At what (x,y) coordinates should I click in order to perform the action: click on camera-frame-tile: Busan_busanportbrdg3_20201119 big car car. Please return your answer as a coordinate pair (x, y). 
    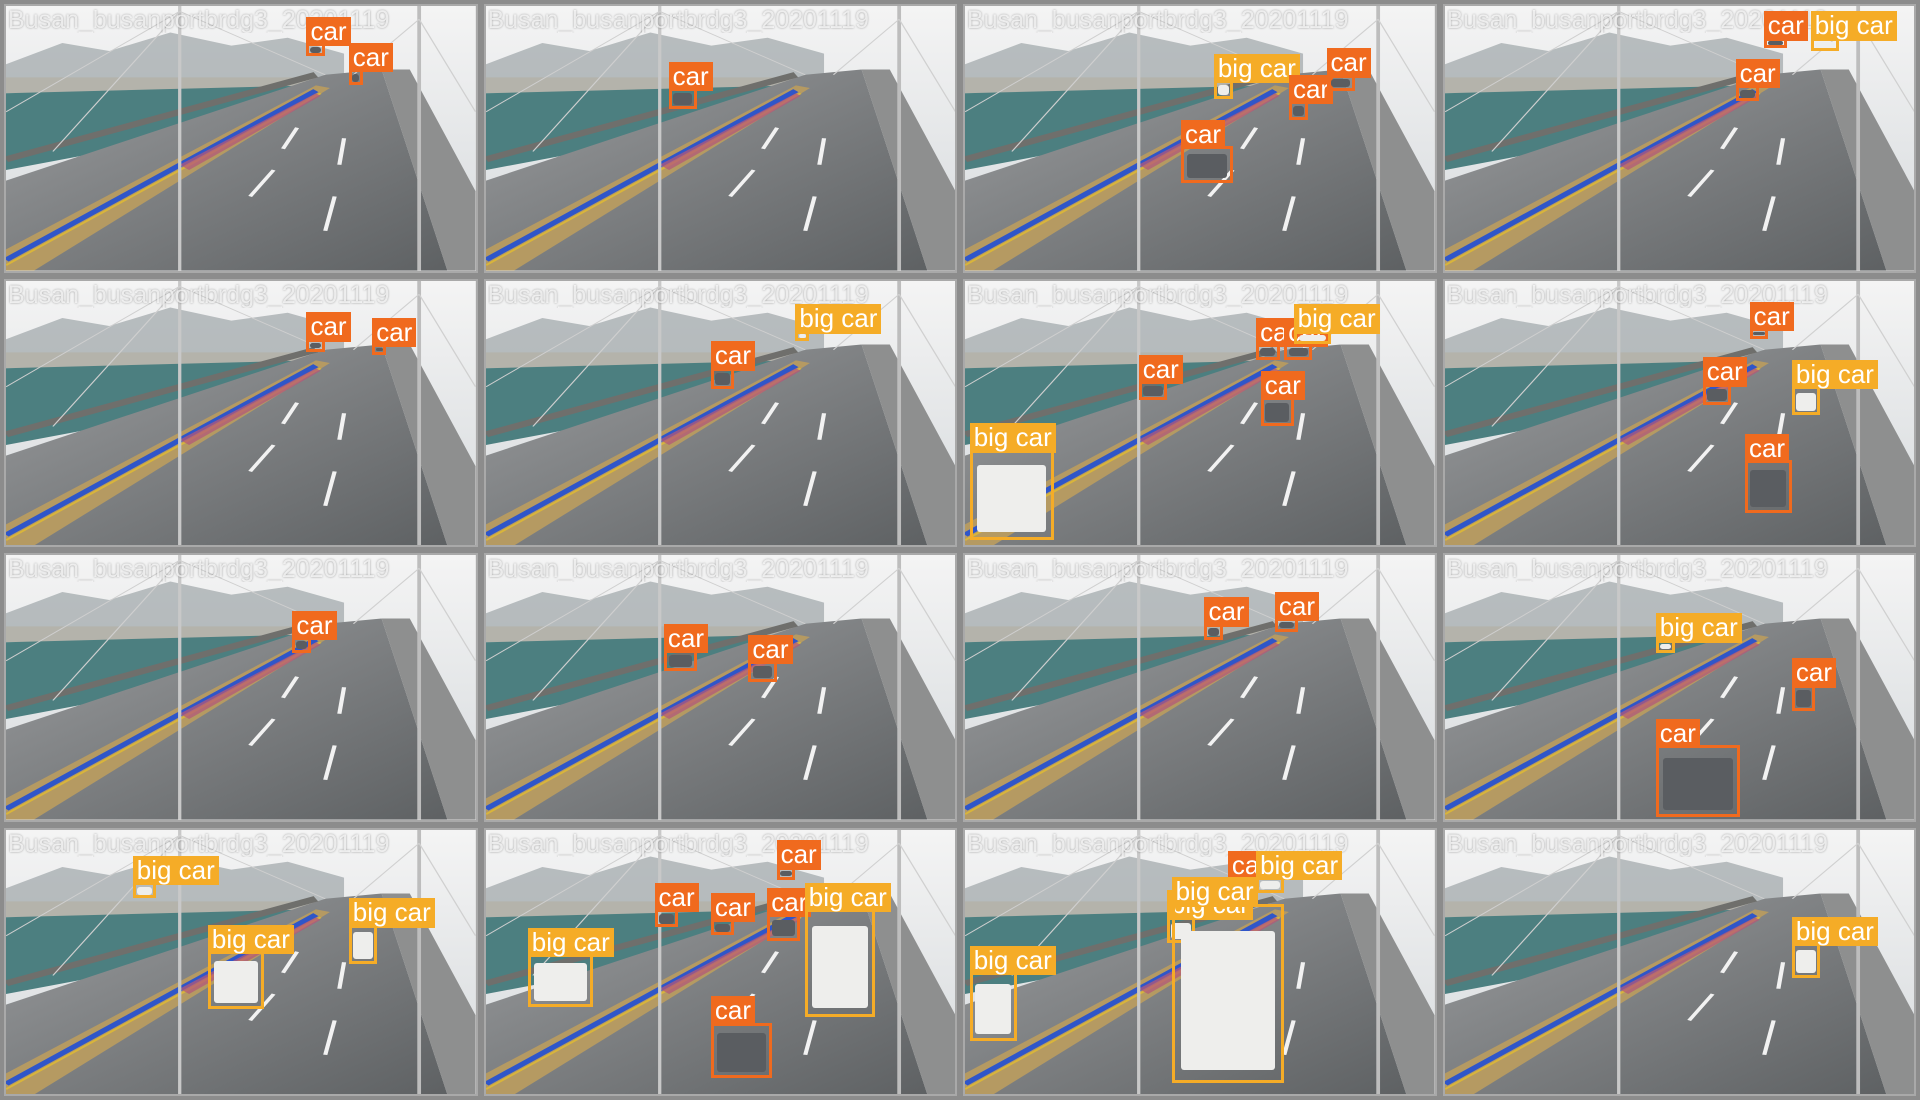
    Looking at the image, I should click on (720, 412).